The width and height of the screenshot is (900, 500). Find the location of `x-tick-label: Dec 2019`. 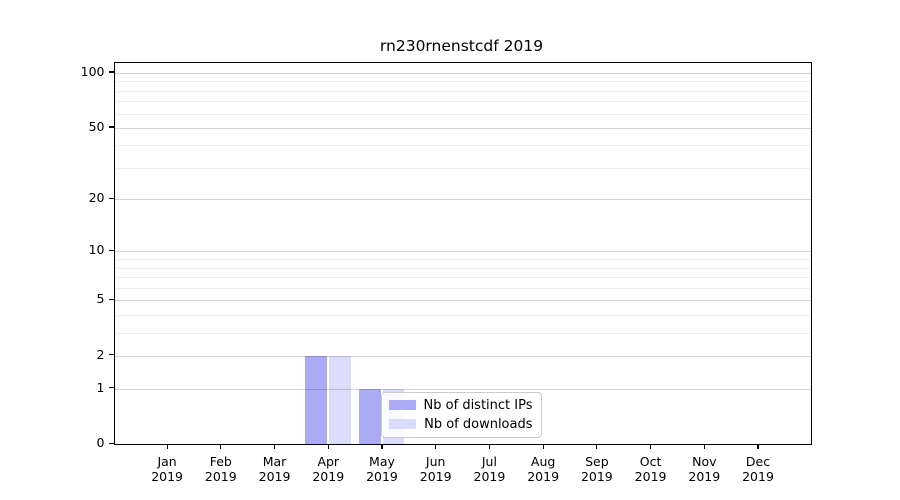

x-tick-label: Dec 2019 is located at coordinates (758, 469).